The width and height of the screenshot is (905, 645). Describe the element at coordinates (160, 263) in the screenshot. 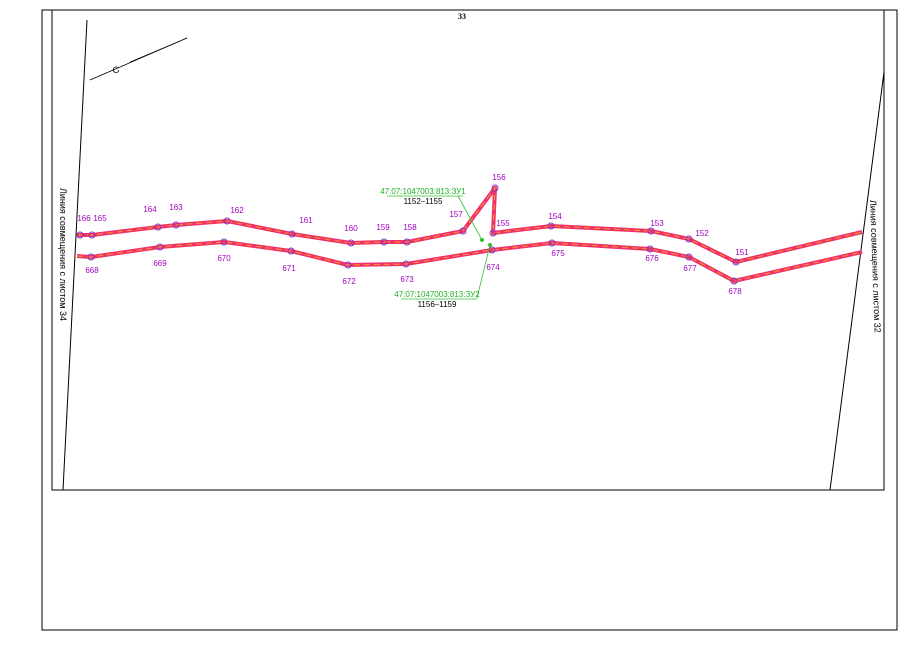

I see `point-label: 669` at that location.